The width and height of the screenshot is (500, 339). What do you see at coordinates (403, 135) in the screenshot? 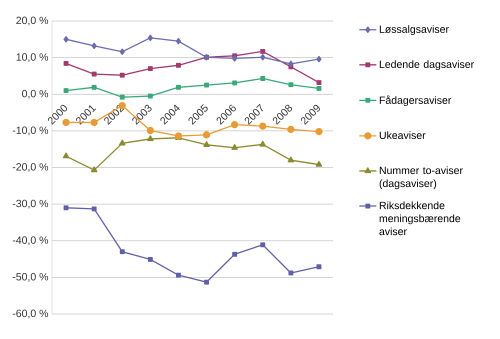
I see `legend-label: Ukeaviser` at bounding box center [403, 135].